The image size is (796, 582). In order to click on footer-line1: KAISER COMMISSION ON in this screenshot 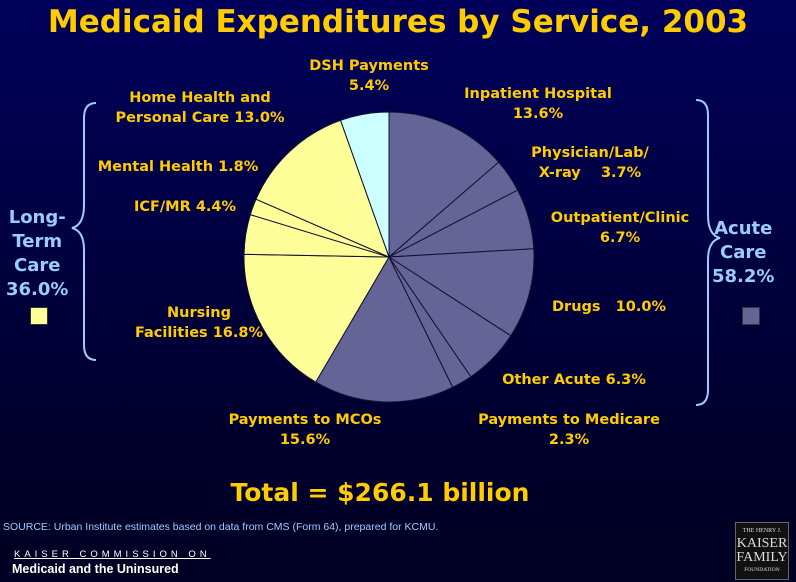, I will do `click(112, 554)`.